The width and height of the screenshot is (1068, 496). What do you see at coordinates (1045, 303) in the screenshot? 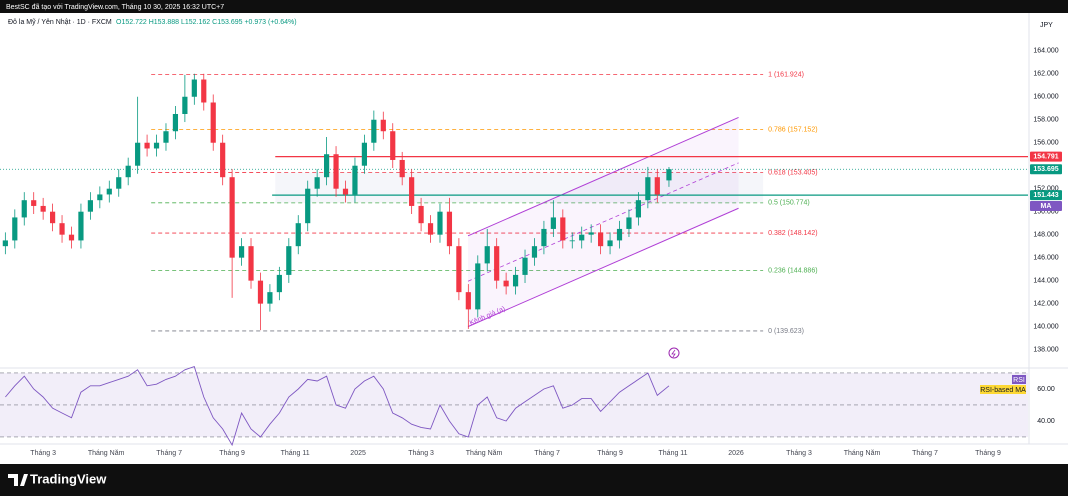
I see `y-tick-label: 142.000` at bounding box center [1045, 303].